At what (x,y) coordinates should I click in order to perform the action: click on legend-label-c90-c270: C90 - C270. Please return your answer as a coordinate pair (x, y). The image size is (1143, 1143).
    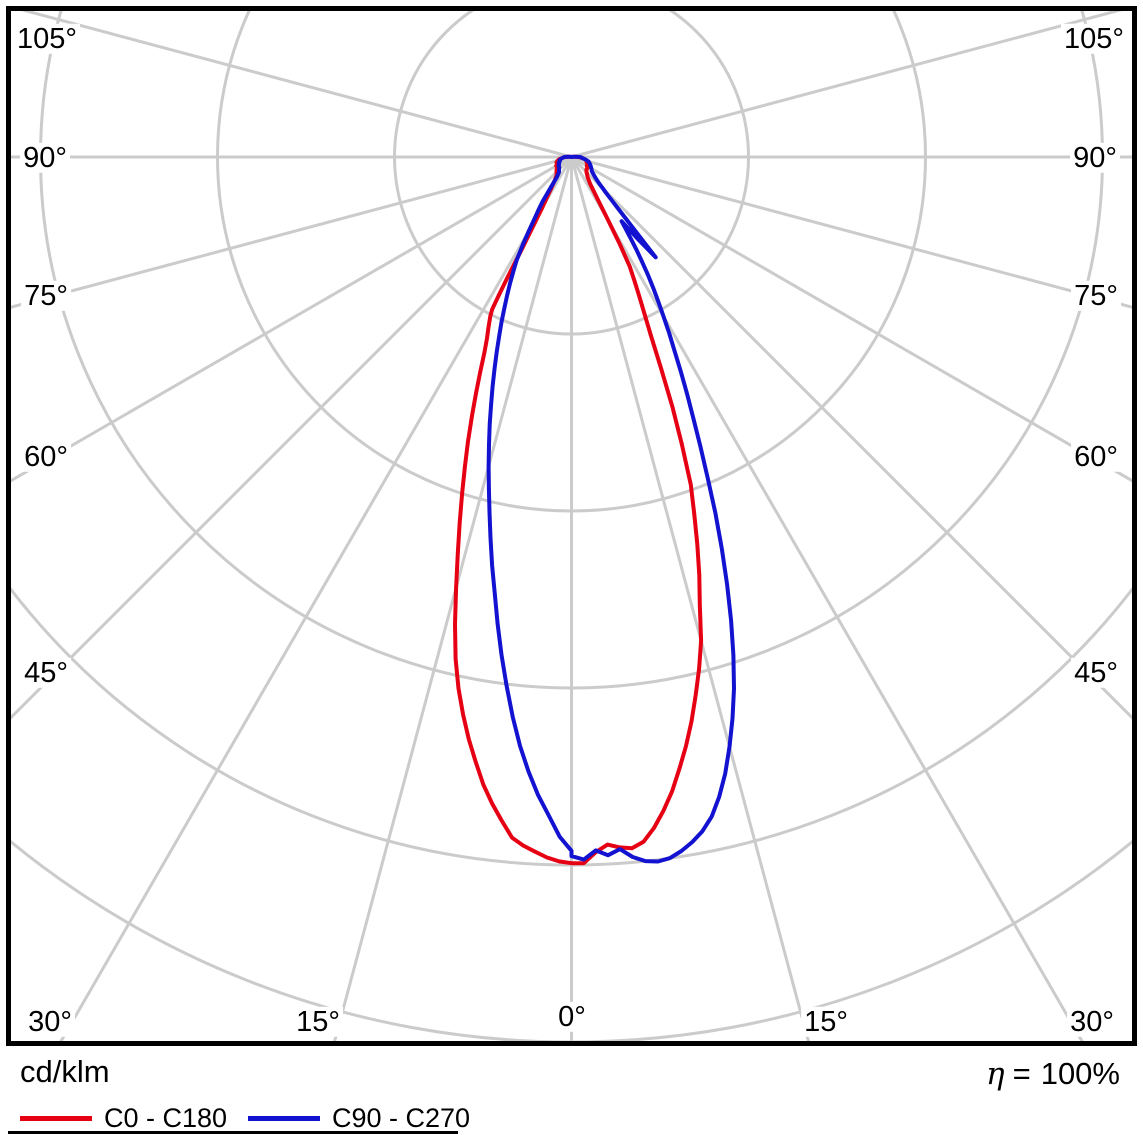
    Looking at the image, I should click on (401, 1117).